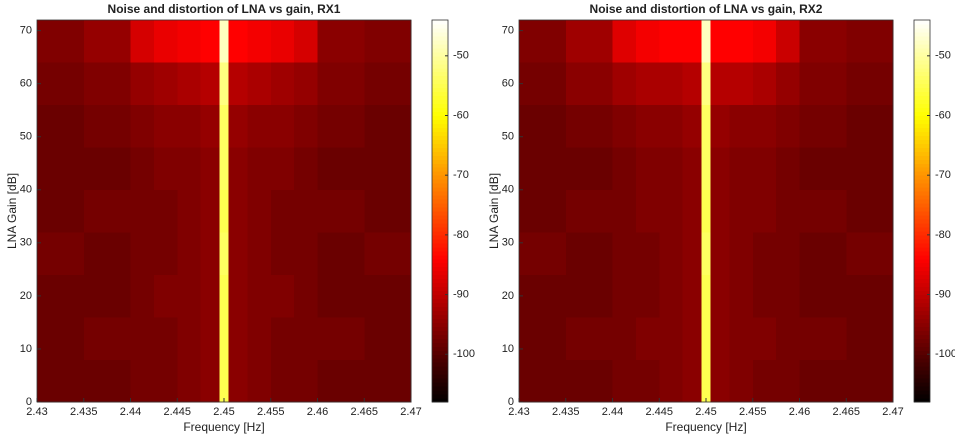 This screenshot has width=955, height=437. What do you see at coordinates (943, 294) in the screenshot?
I see `colorbar-tick-label: -90` at bounding box center [943, 294].